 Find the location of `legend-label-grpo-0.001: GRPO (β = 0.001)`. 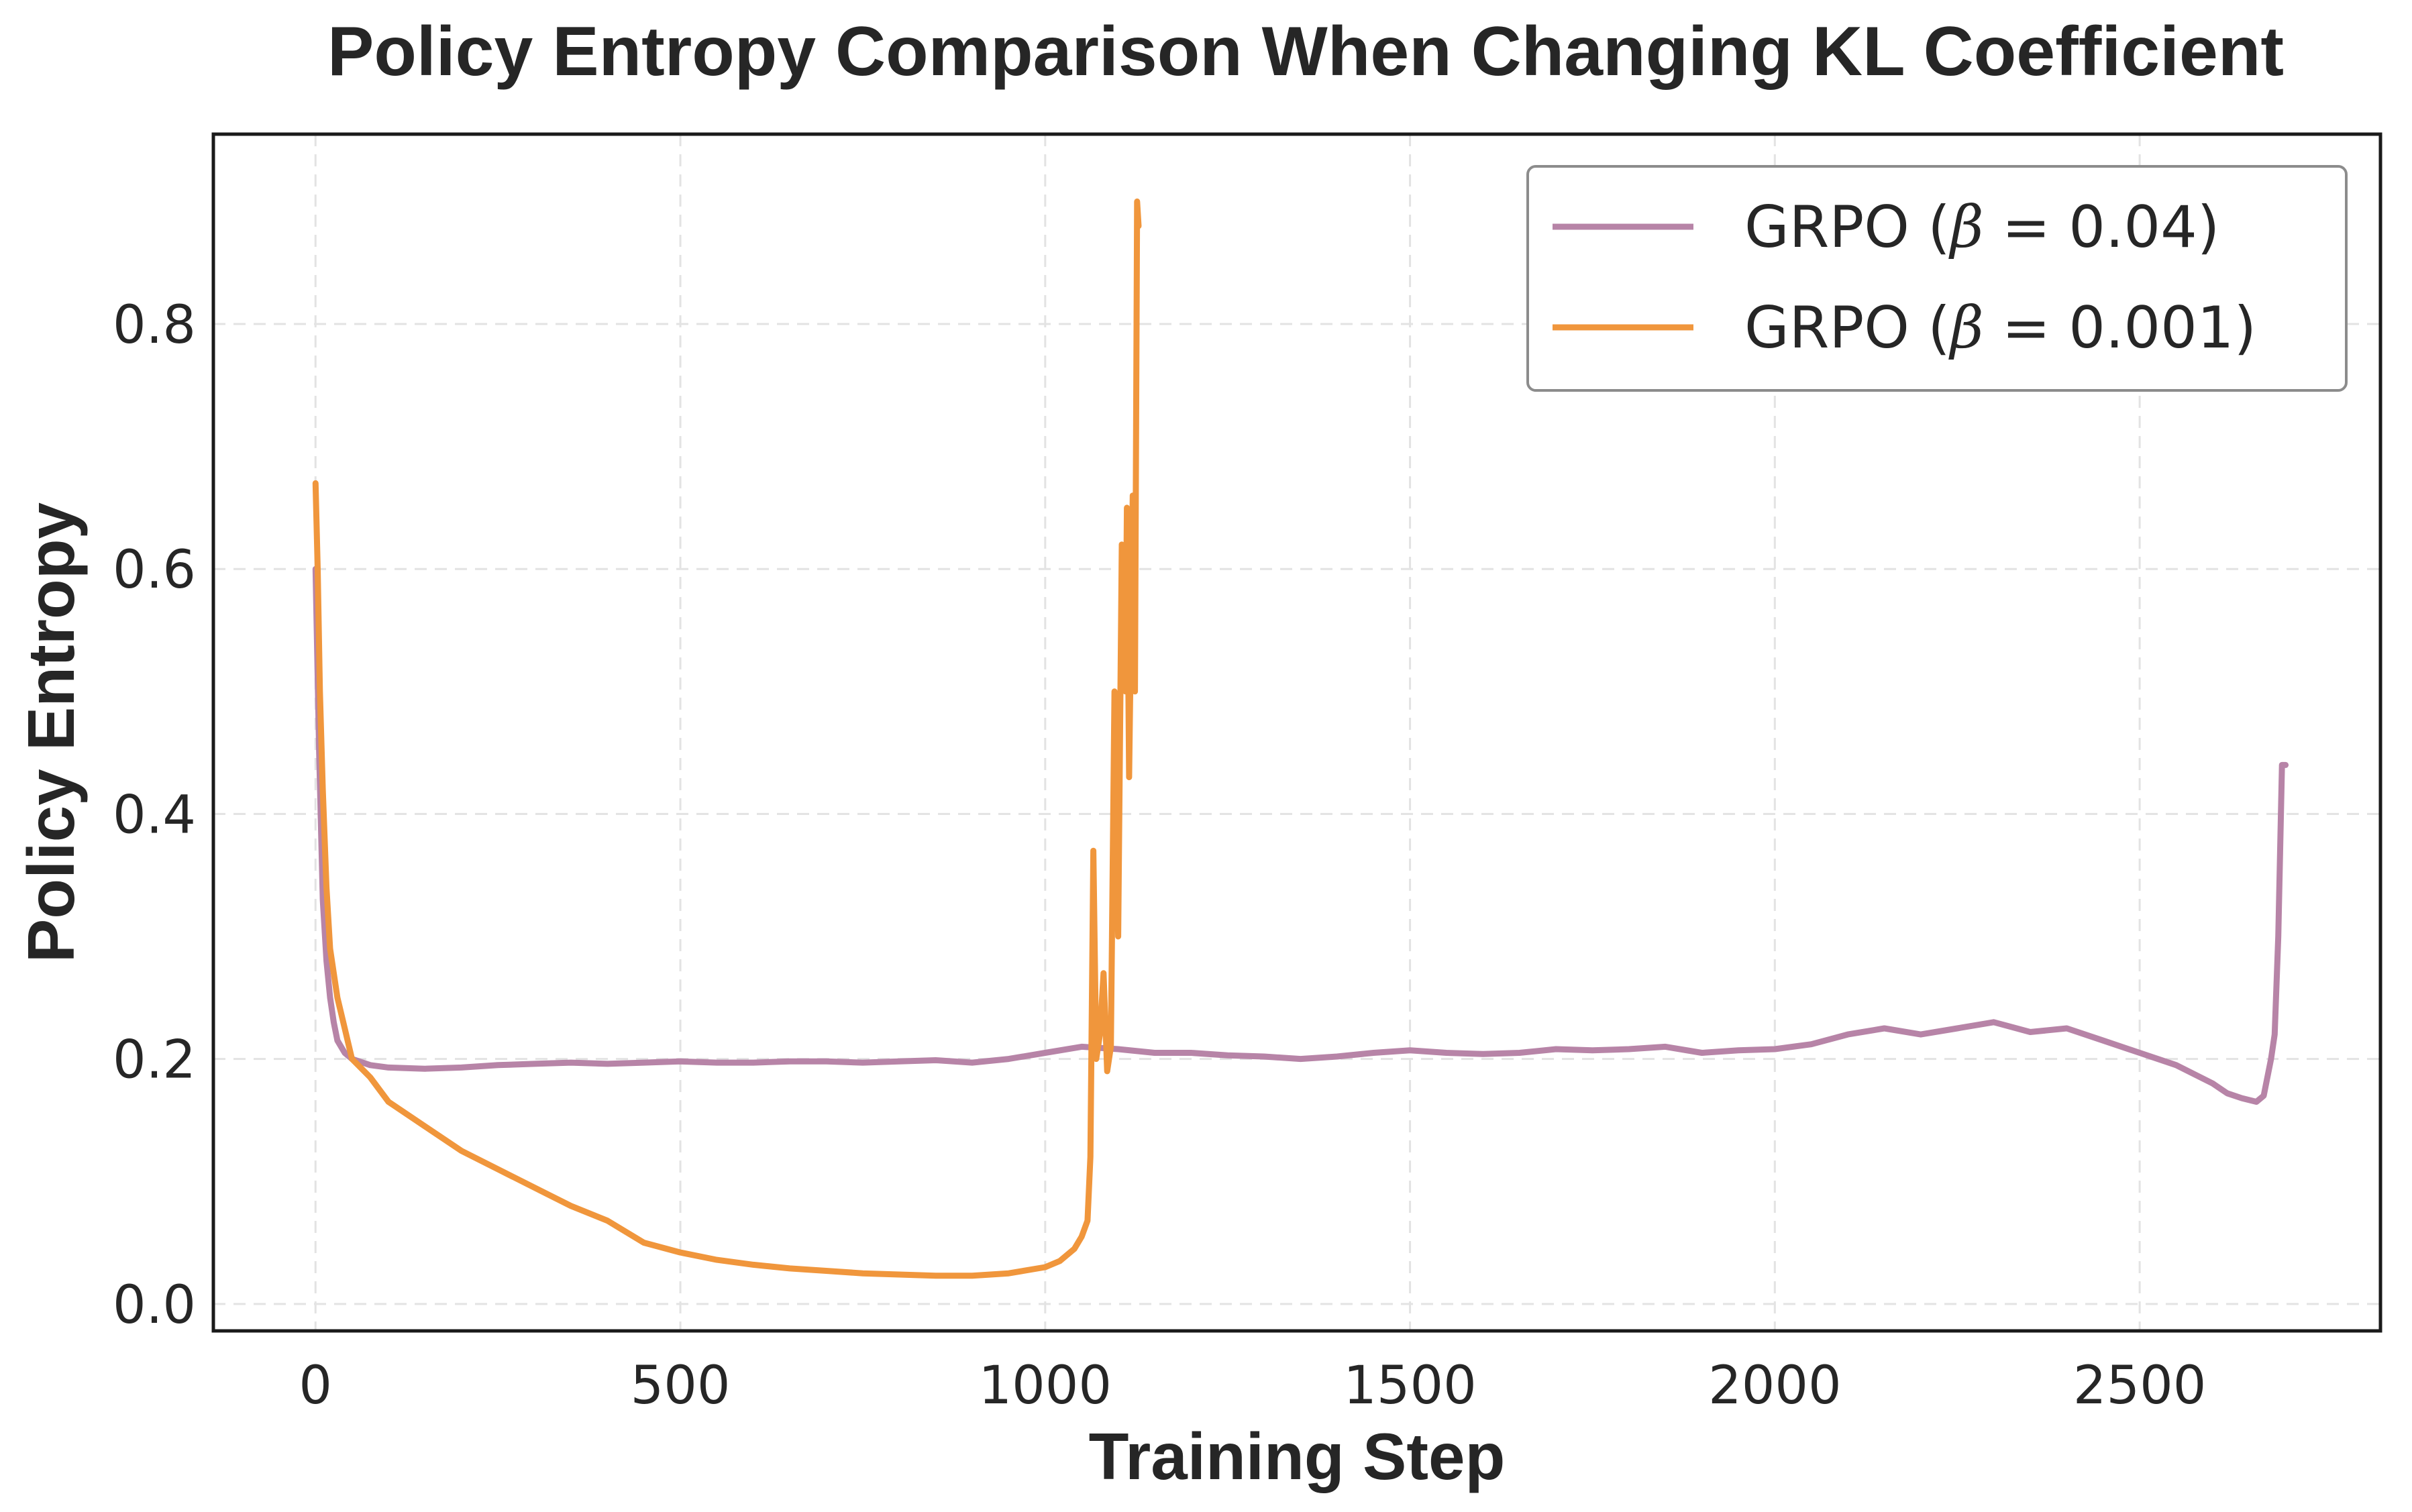

legend-label-grpo-0.001: GRPO (β = 0.001) is located at coordinates (2000, 328).